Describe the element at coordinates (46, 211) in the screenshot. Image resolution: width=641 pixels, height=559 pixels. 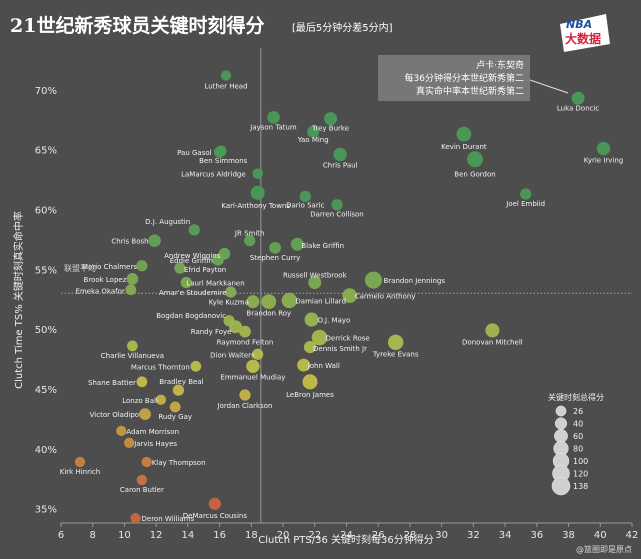
I see `y-tick-label: 60%` at that location.